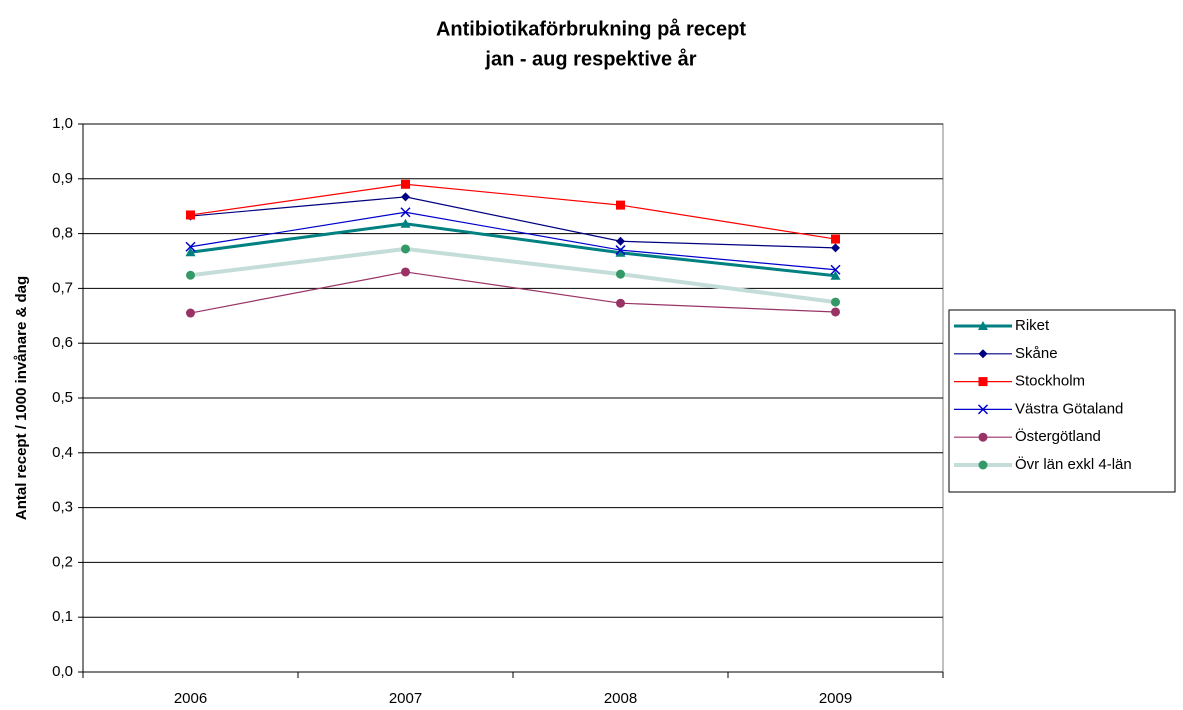  What do you see at coordinates (591, 28) in the screenshot?
I see `chart-title: Antibiotikaförbrukning på recept` at bounding box center [591, 28].